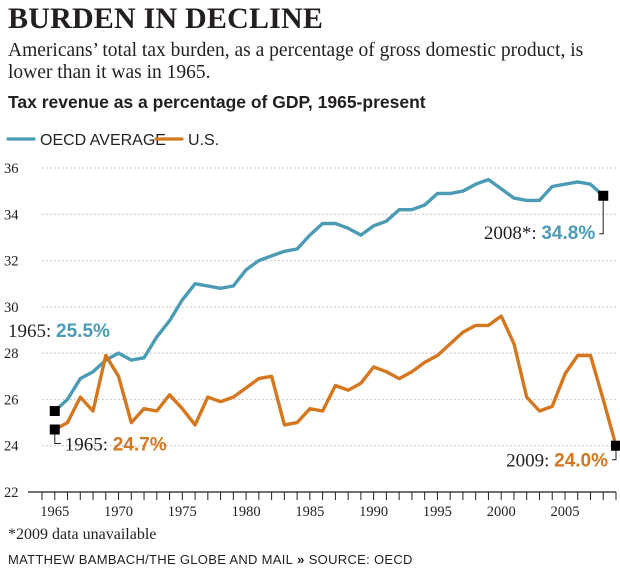  Describe the element at coordinates (83, 331) in the screenshot. I see `annotation-value: 25.5%` at that location.